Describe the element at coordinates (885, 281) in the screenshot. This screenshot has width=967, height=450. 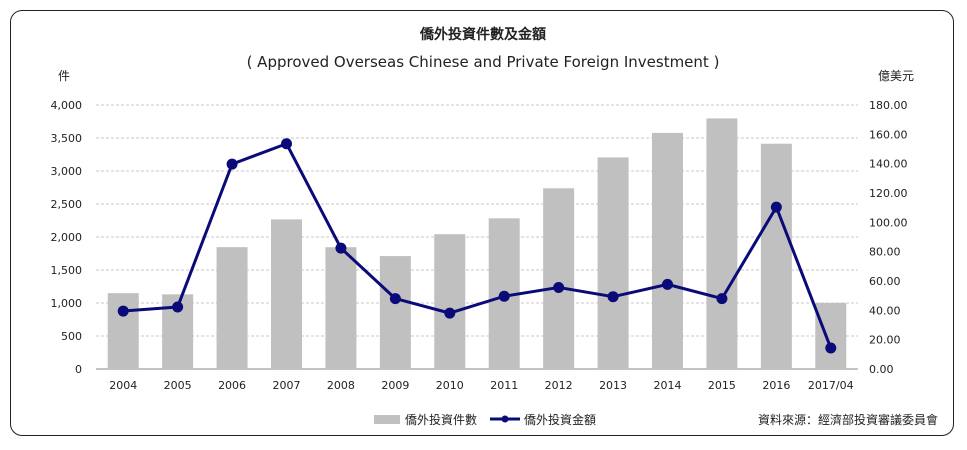
I see `right-tick-label: 60.00` at that location.